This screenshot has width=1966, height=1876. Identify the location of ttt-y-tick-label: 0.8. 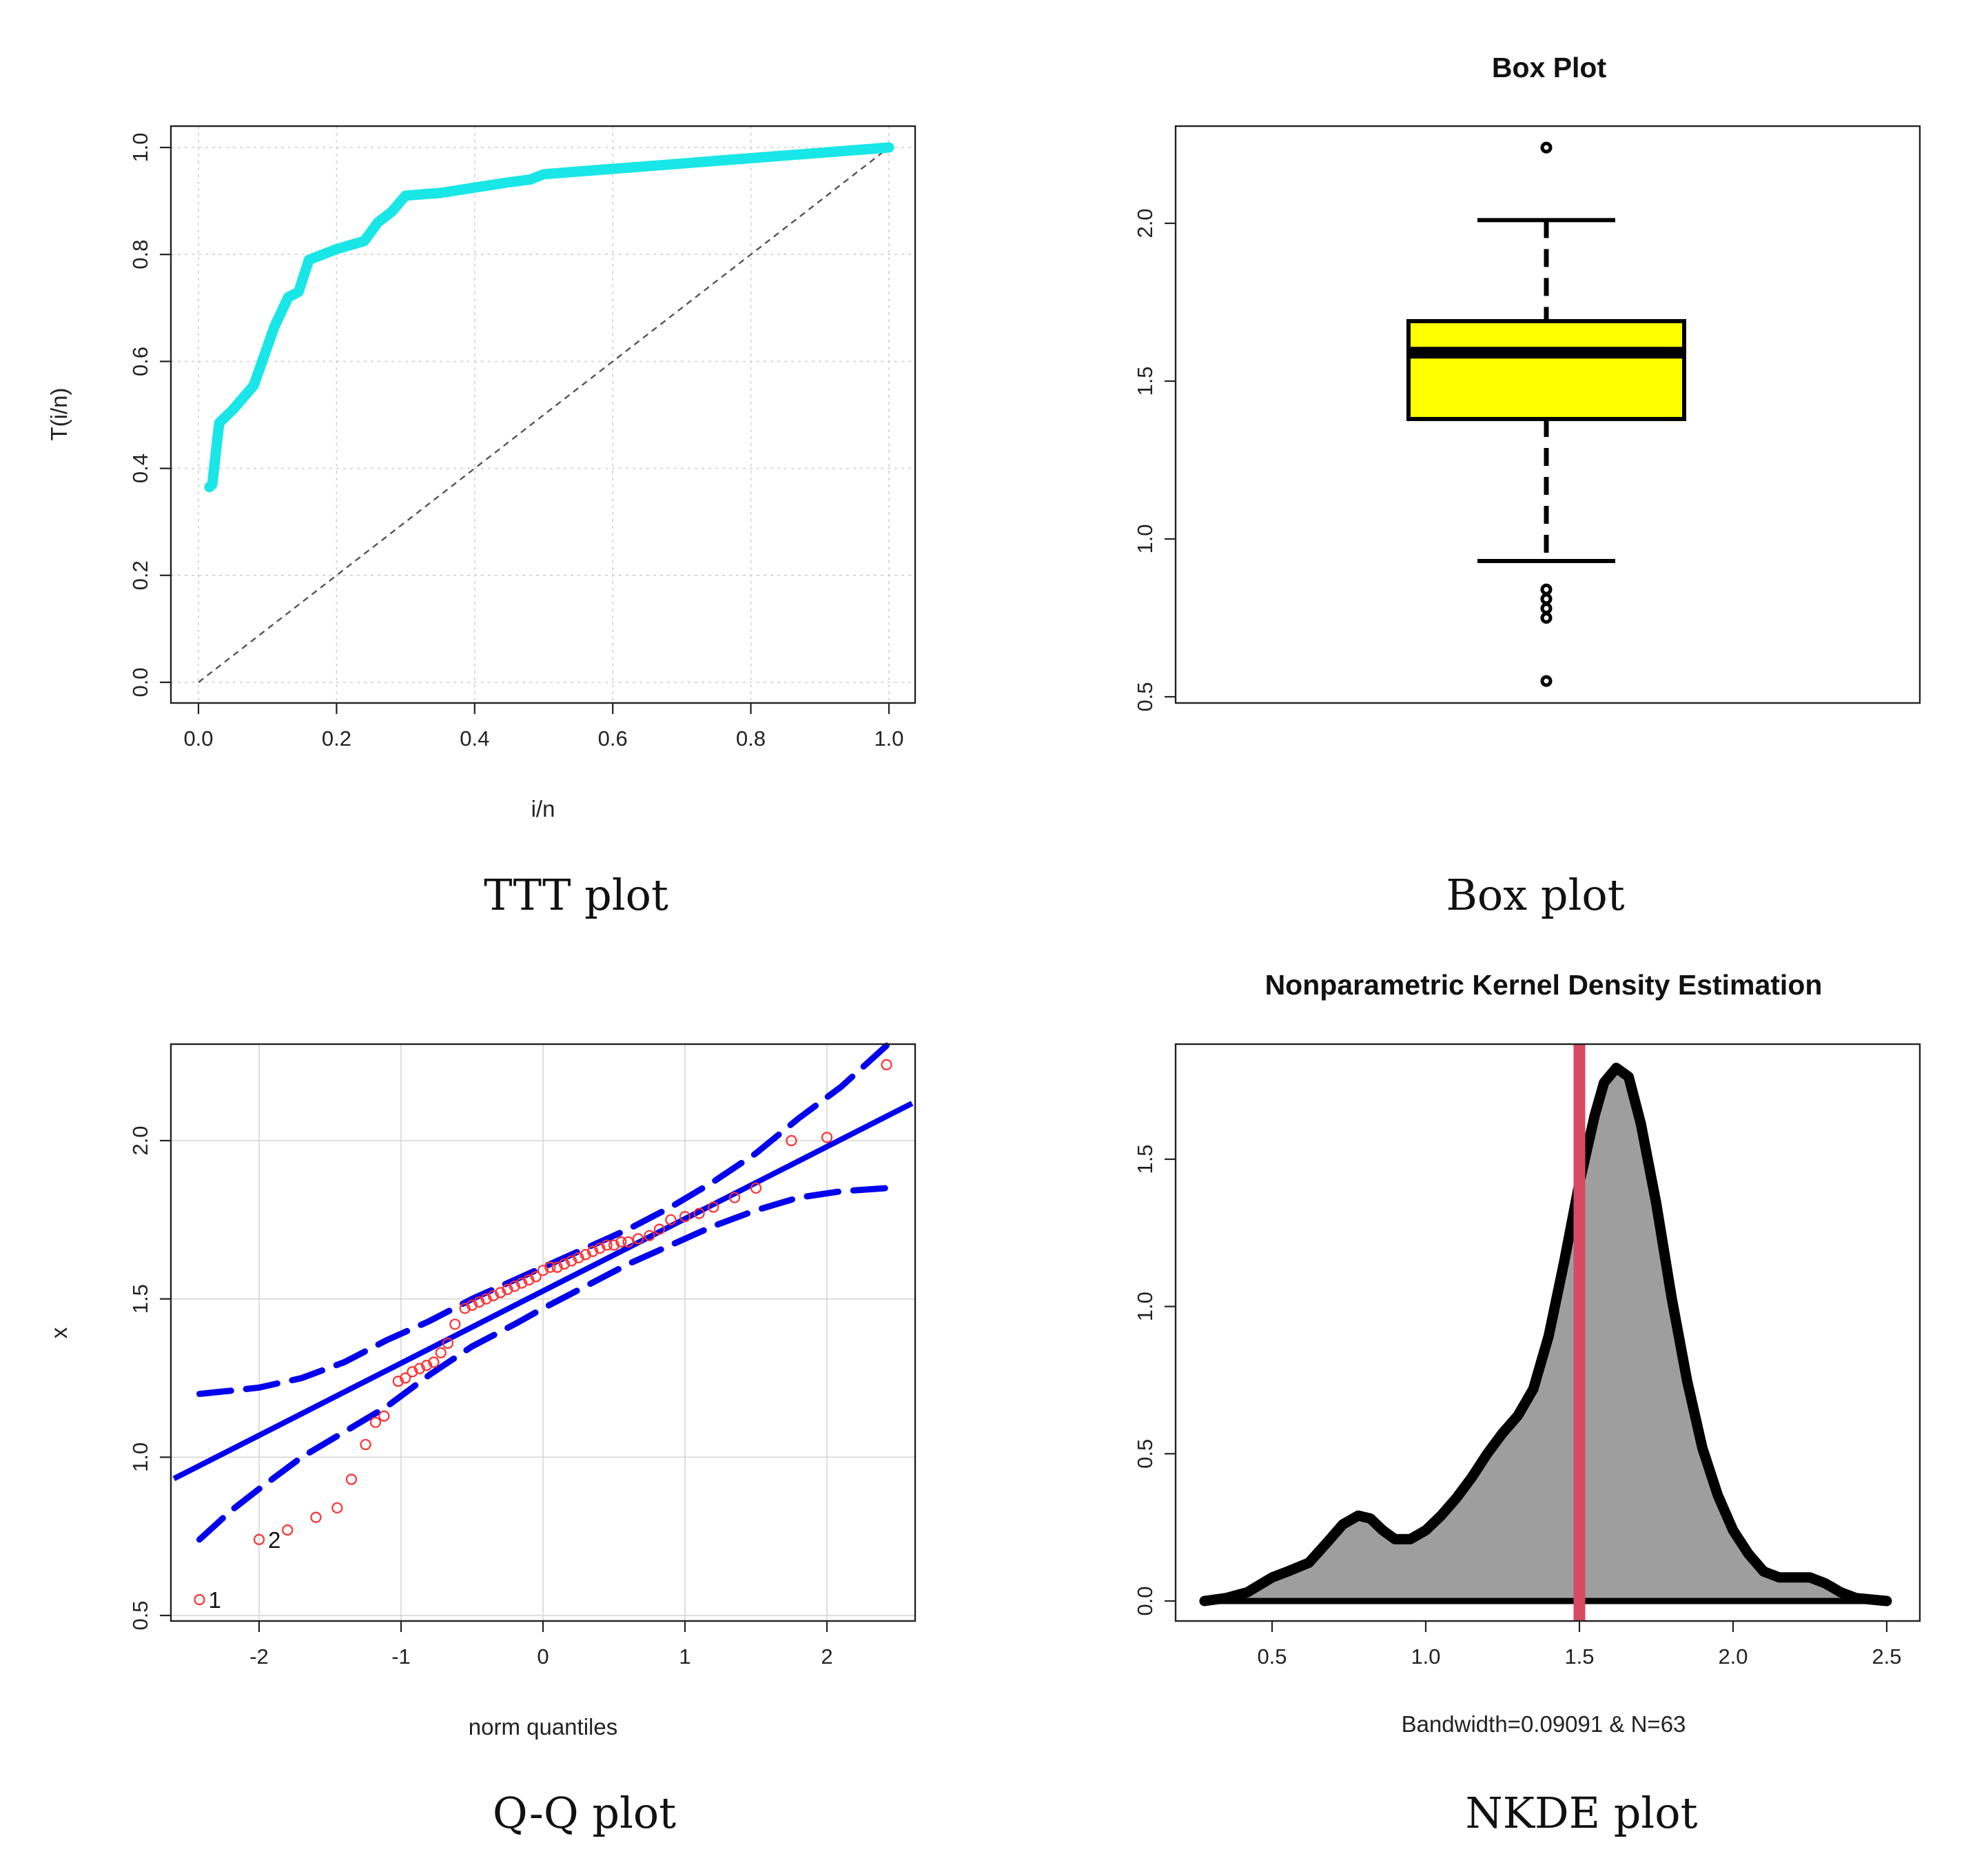
(140, 254).